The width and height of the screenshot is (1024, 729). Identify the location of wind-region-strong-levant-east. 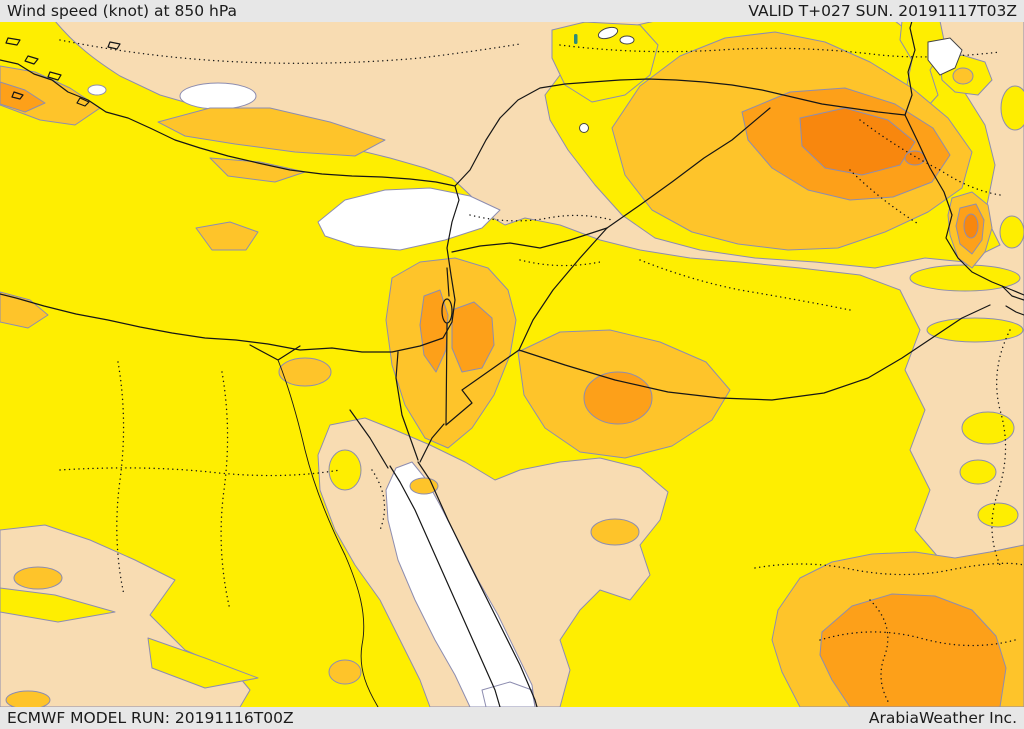
(473, 337).